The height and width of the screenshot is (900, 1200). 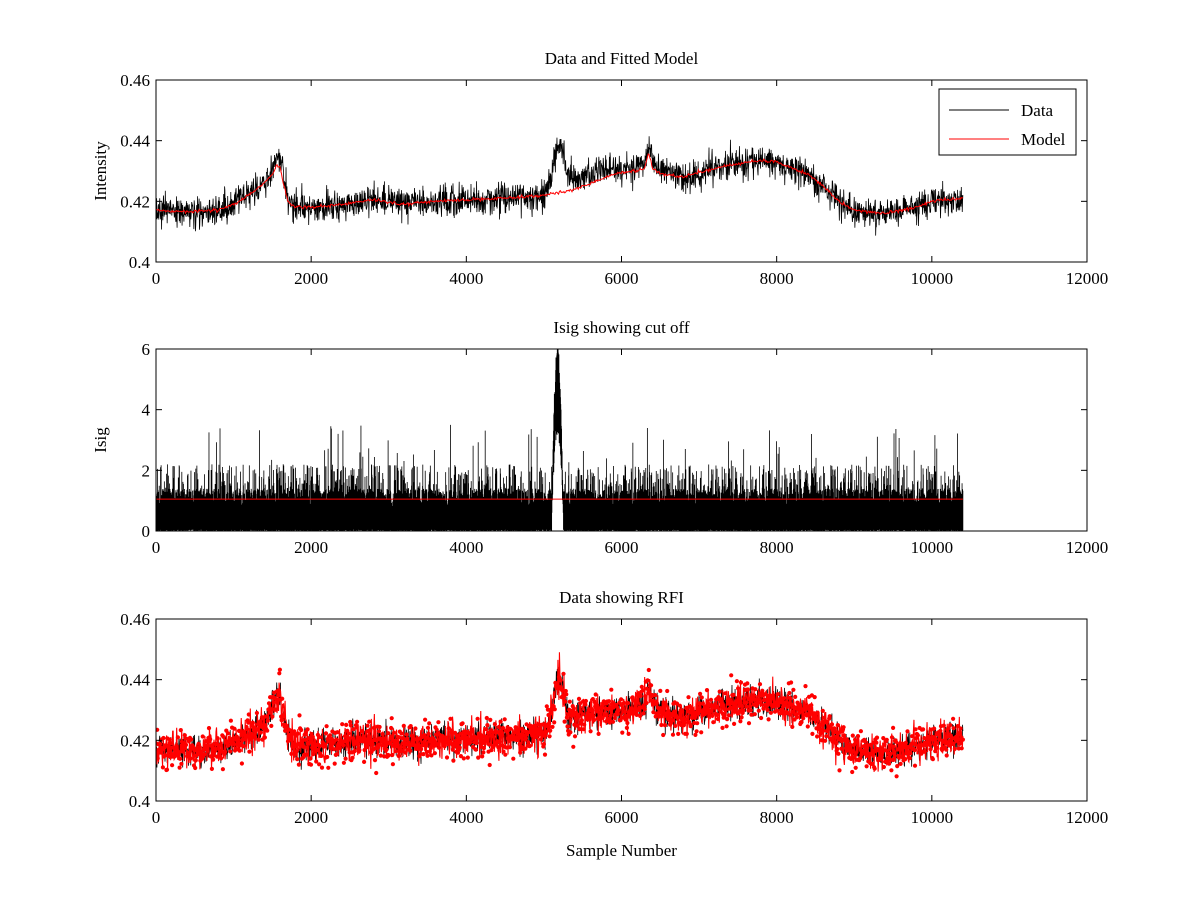 I want to click on series-isig-spikes, so click(x=560, y=440).